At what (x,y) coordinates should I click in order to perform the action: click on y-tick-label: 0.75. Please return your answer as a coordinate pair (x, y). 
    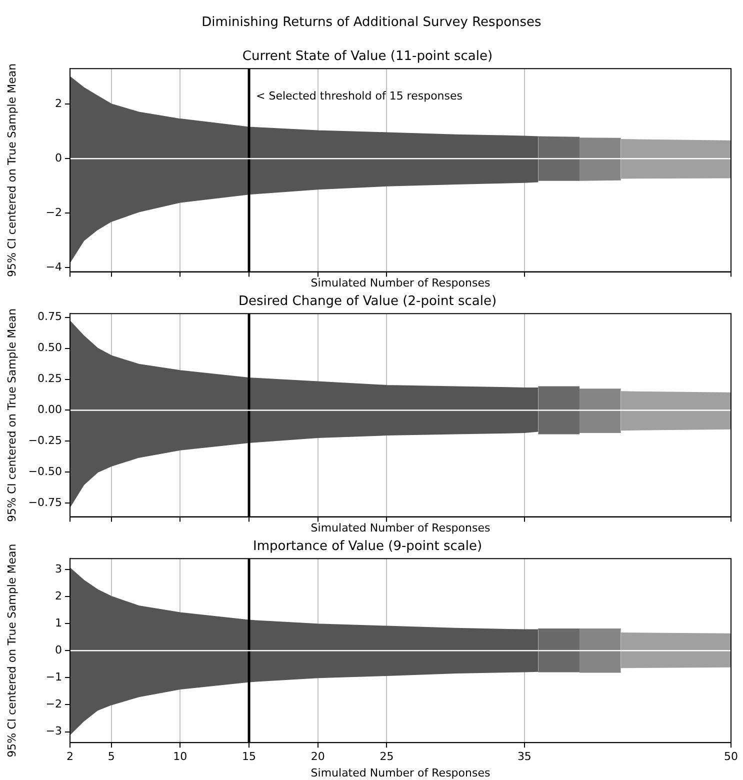
    Looking at the image, I should click on (50, 317).